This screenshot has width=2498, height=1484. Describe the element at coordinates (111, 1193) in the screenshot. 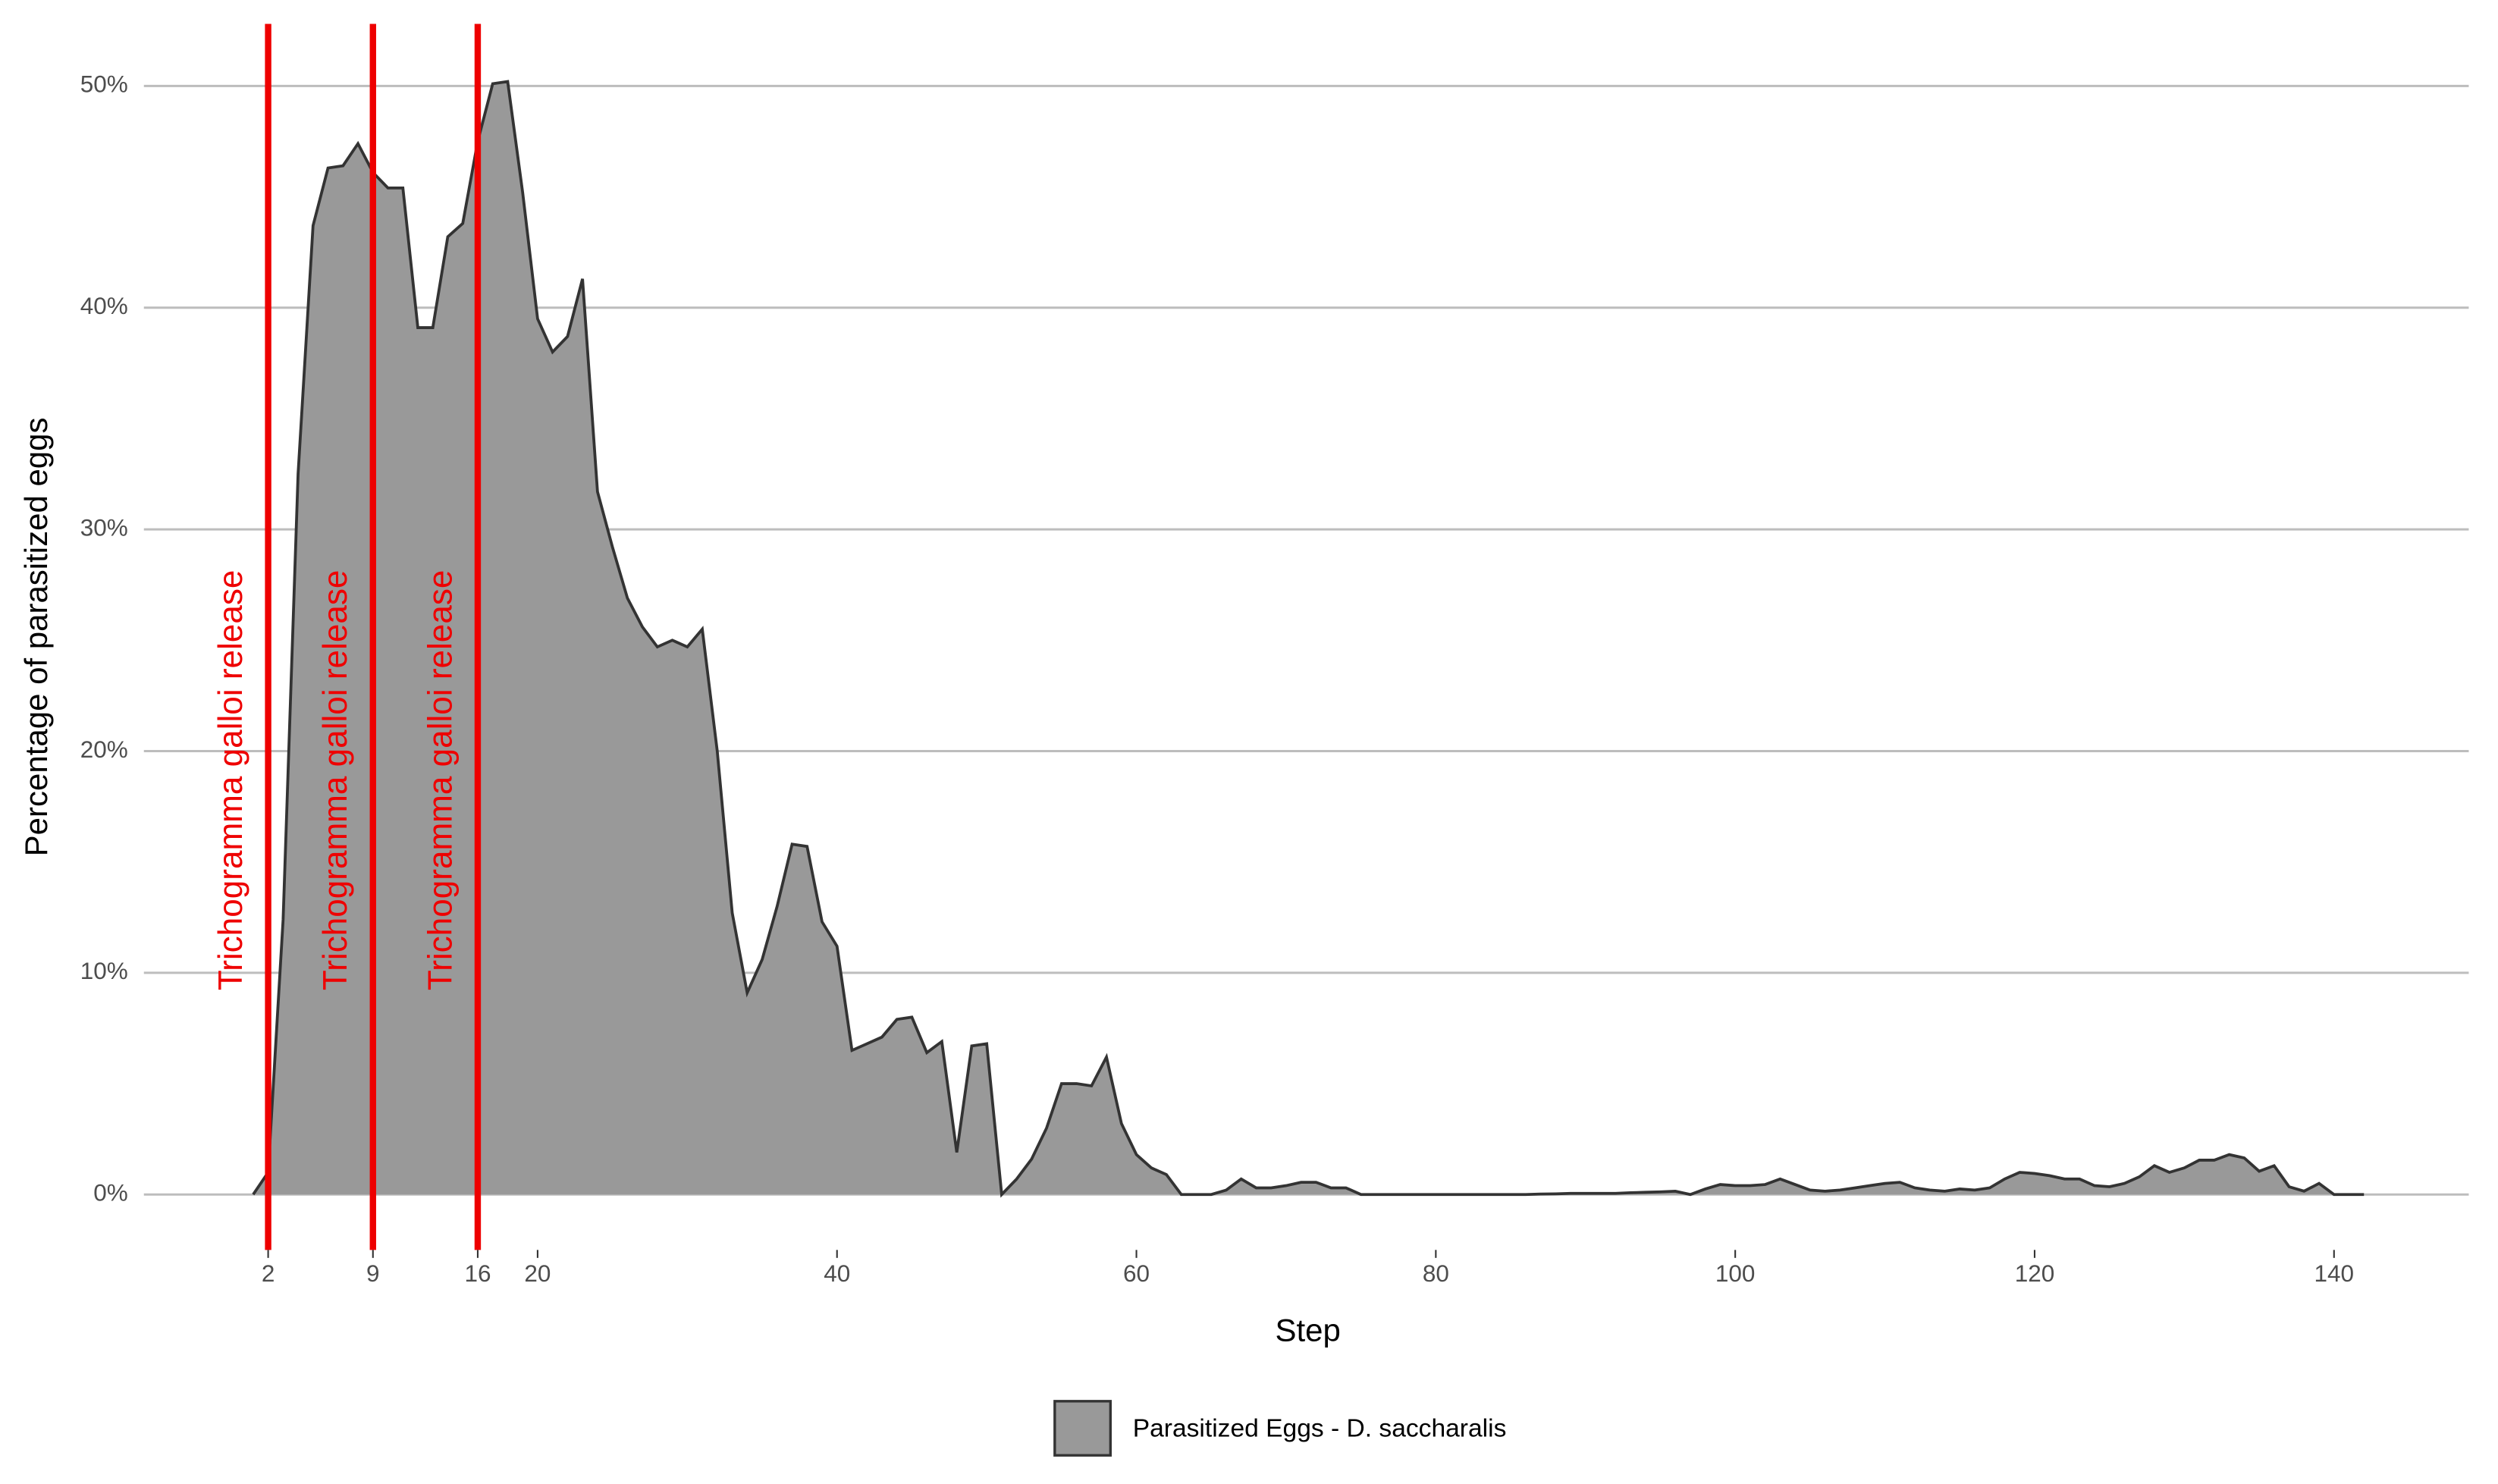

I see `y-tick-label: 0%` at that location.